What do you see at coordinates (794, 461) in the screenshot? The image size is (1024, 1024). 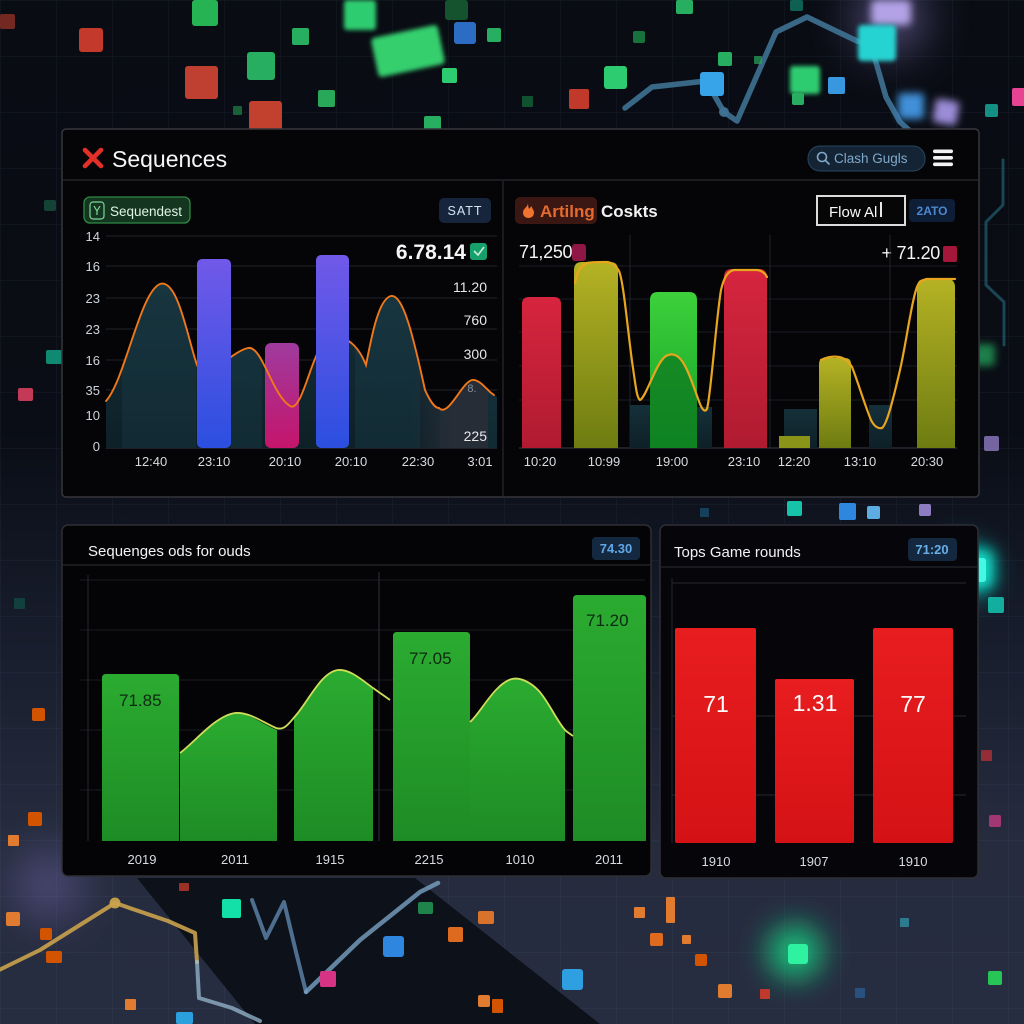 I see `svg-text: 12:20` at bounding box center [794, 461].